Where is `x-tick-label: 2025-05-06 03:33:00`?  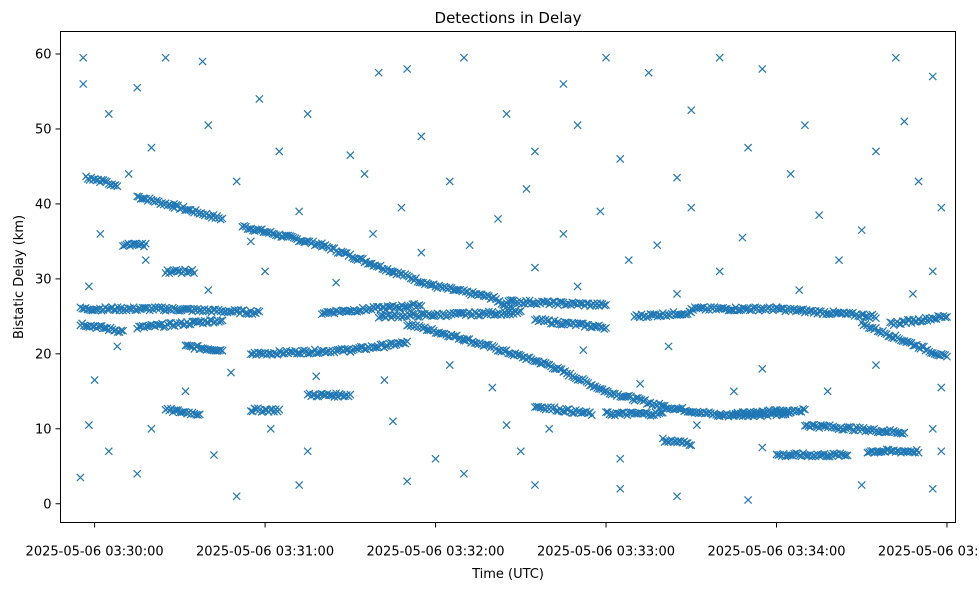 x-tick-label: 2025-05-06 03:33:00 is located at coordinates (606, 552).